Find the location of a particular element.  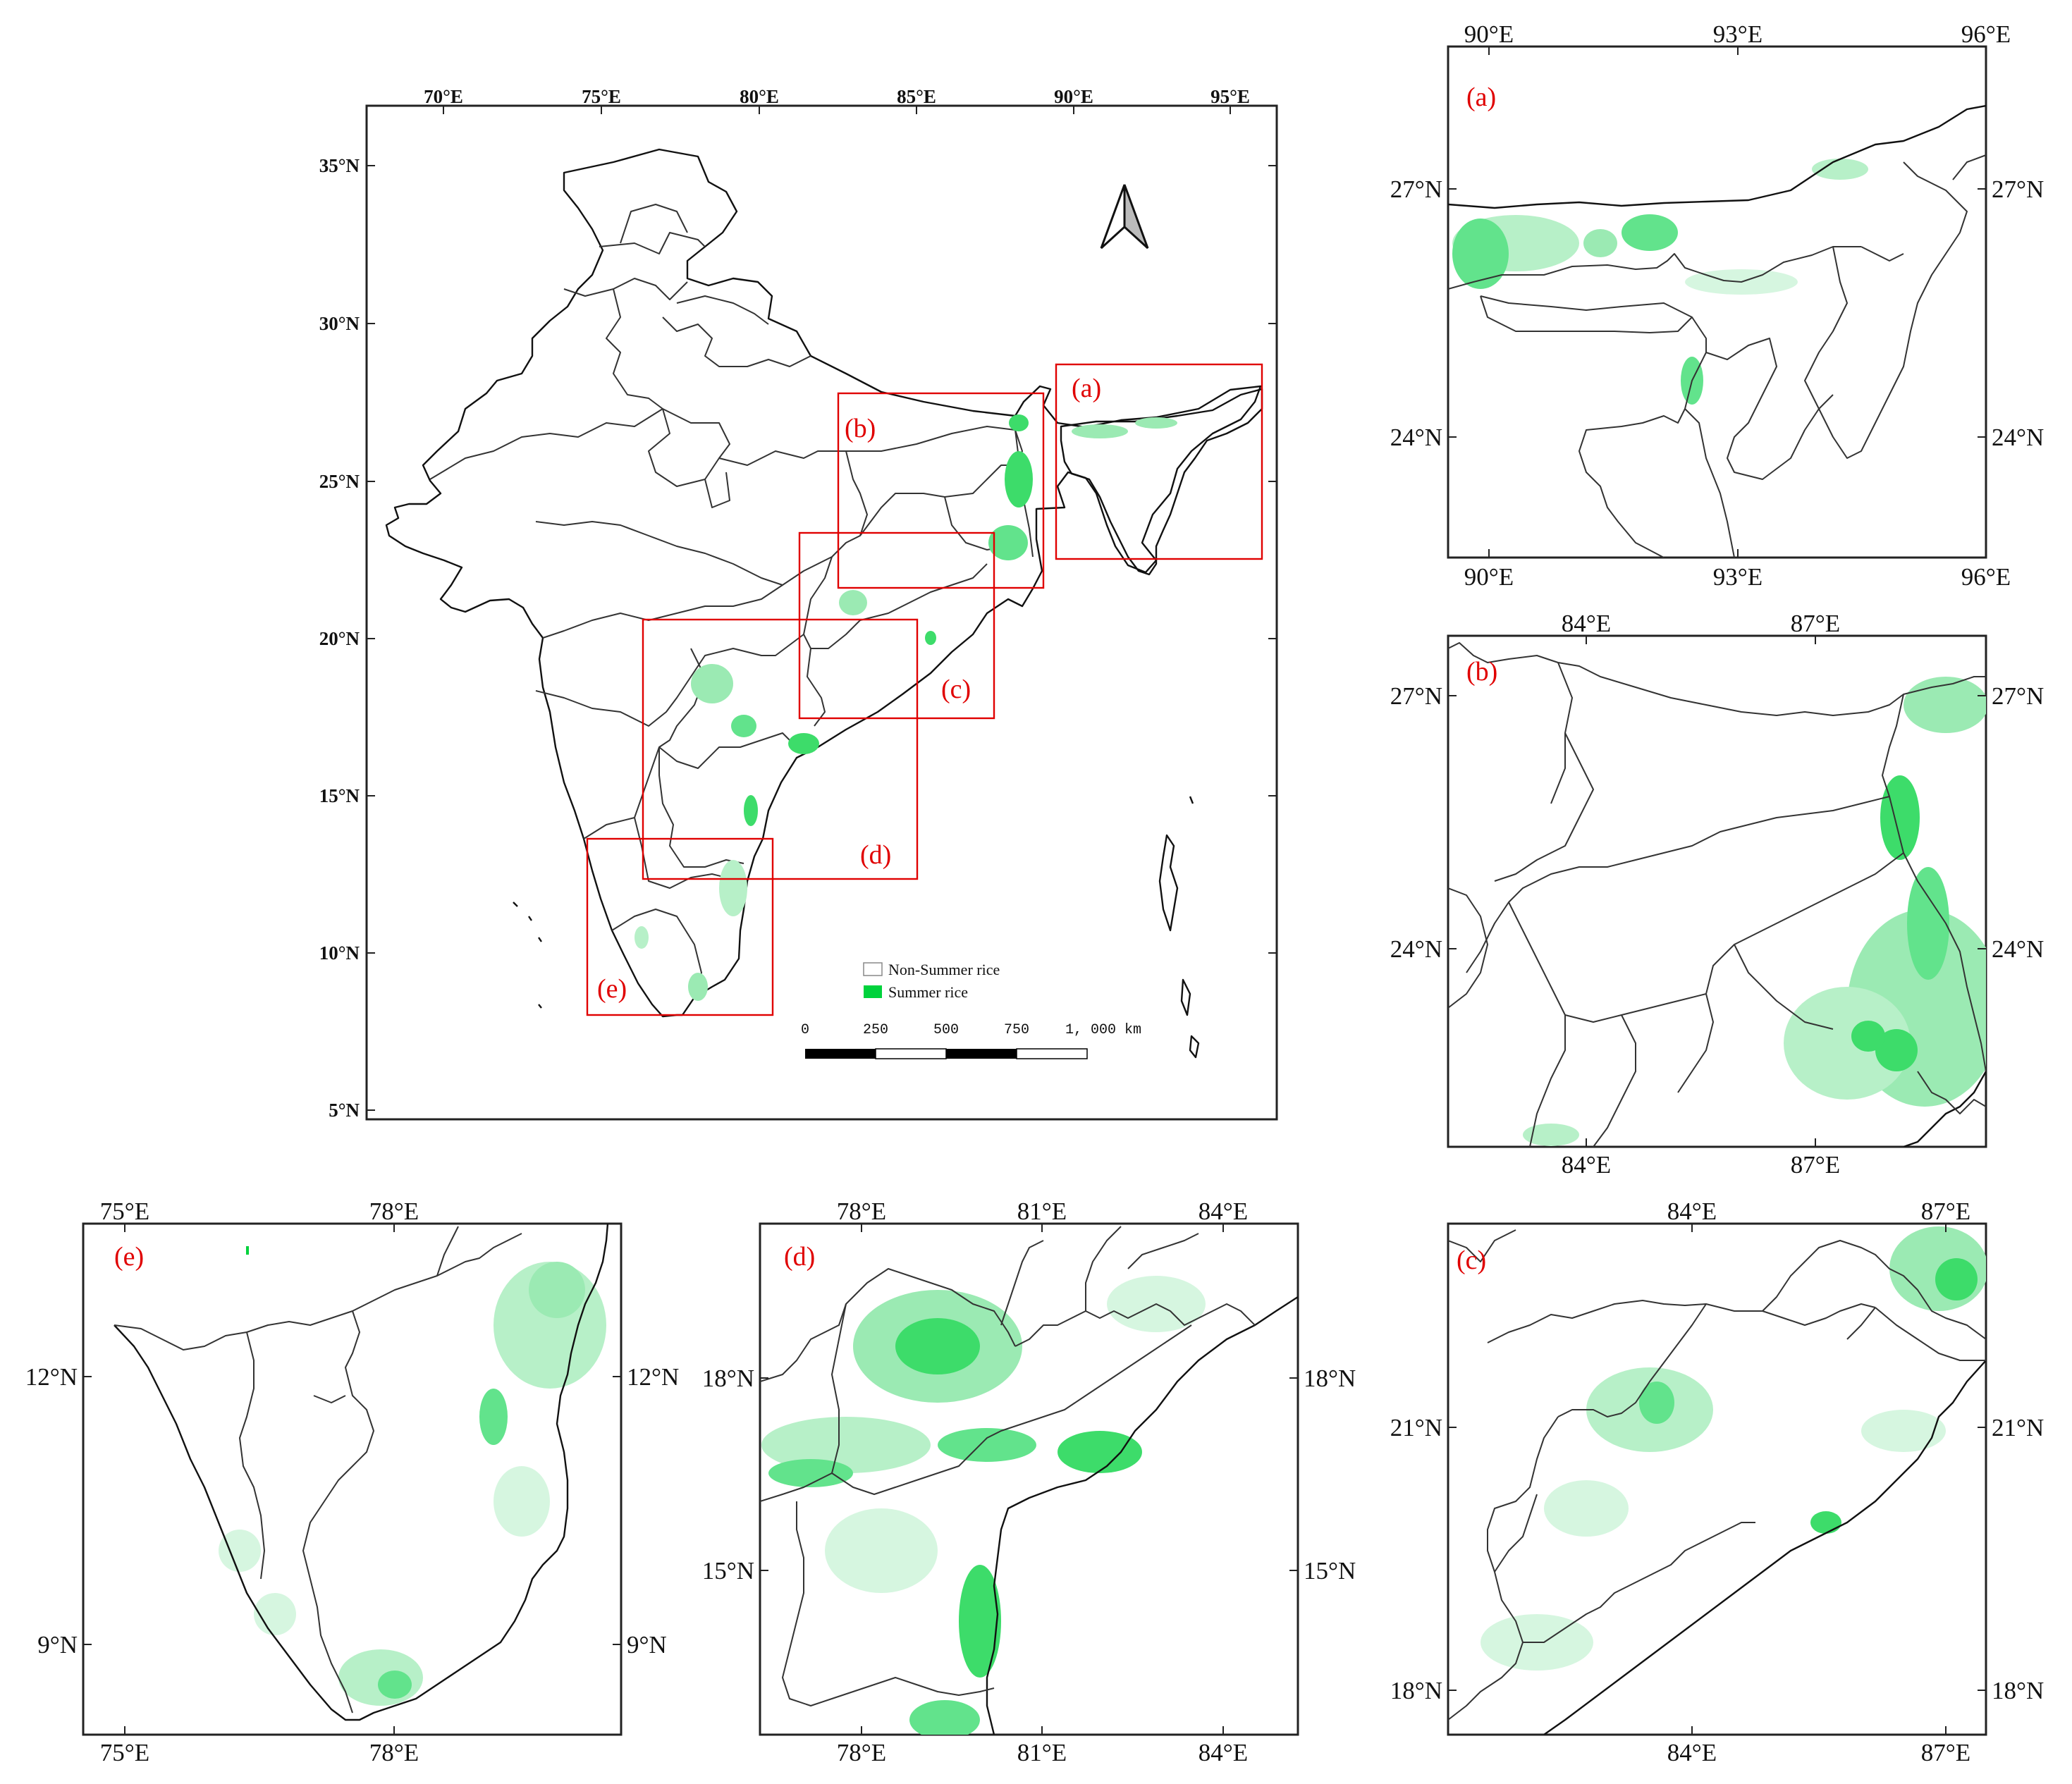

inset-label-e: (e) is located at coordinates (612, 989).